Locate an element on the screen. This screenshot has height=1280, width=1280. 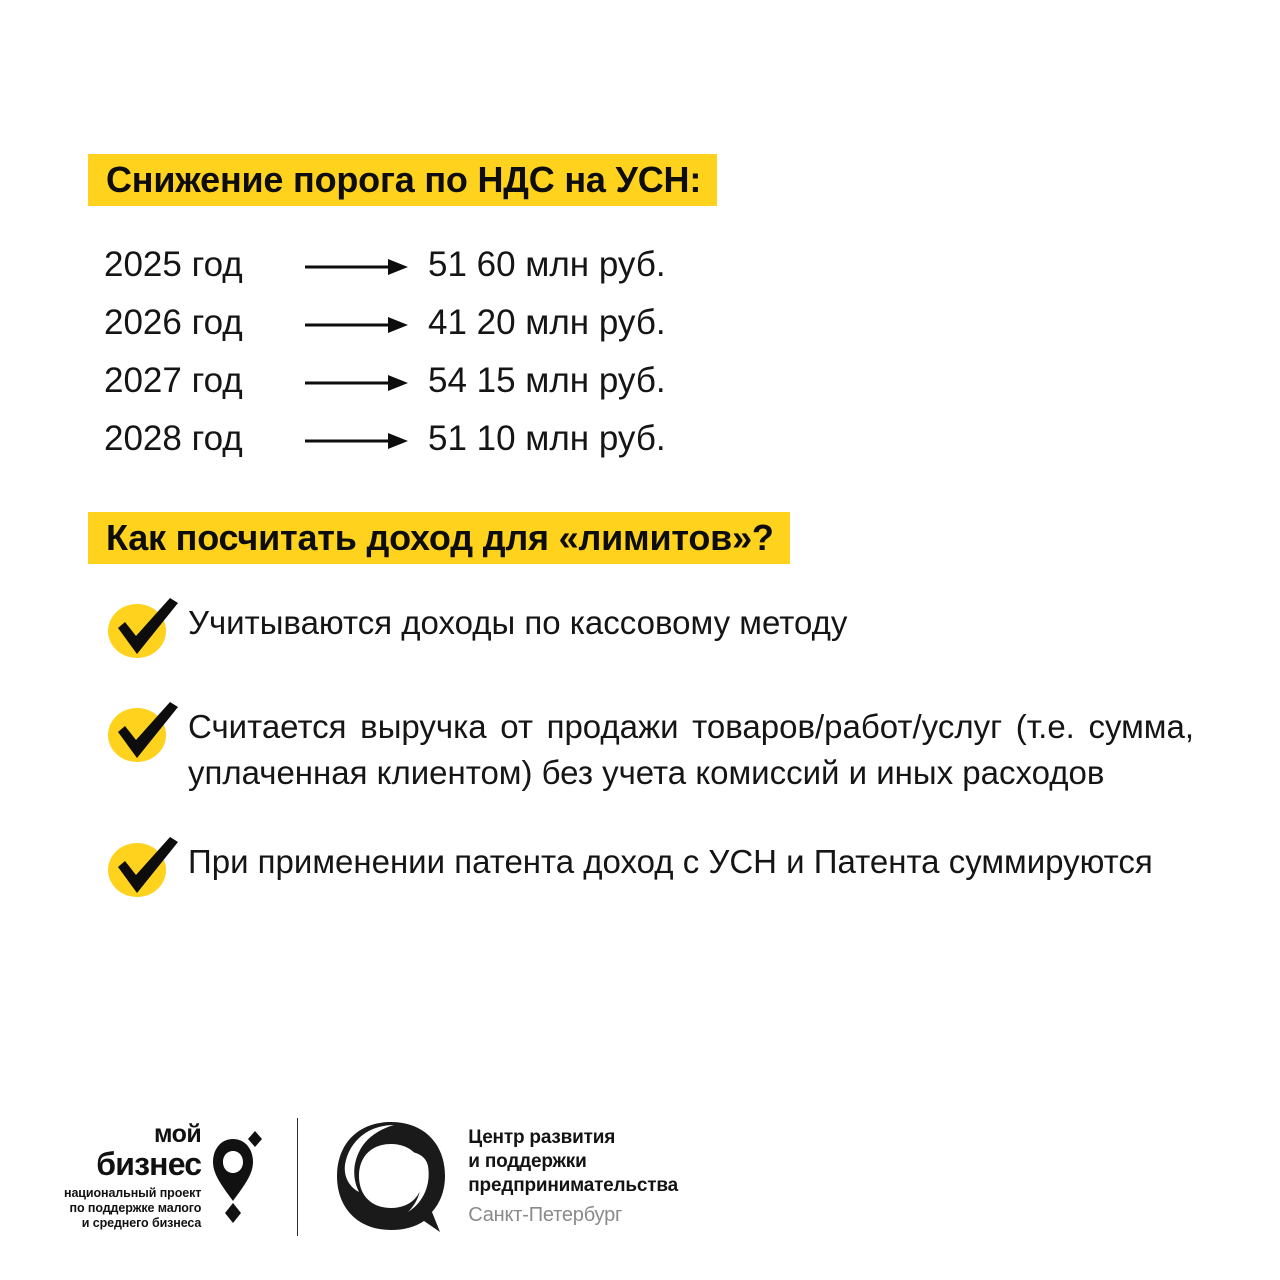
threshold-value: 51 10 млн руб. is located at coordinates (547, 438).